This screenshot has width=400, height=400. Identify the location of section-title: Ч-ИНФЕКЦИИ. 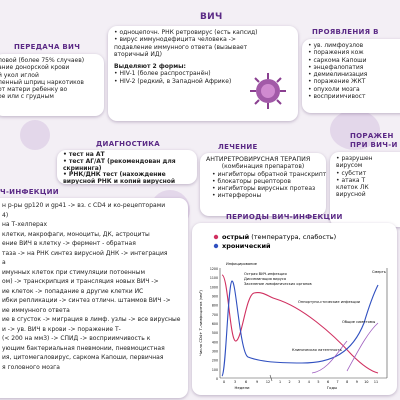
(29, 192).